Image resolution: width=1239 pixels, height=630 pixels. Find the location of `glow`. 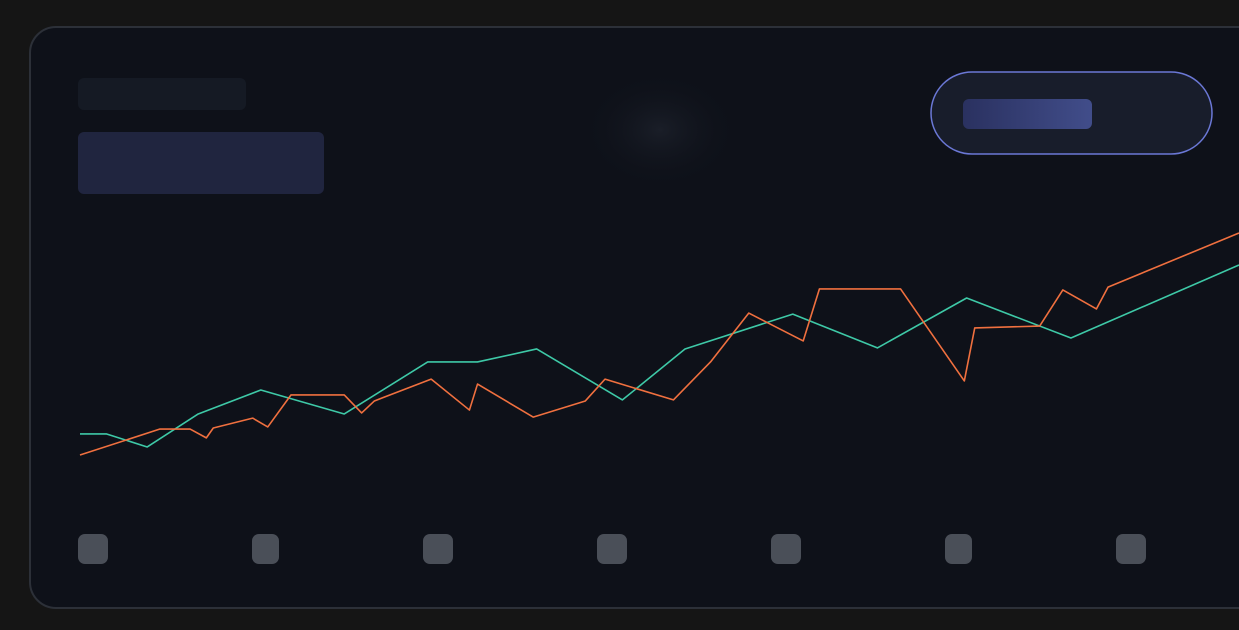

glow is located at coordinates (660, 130).